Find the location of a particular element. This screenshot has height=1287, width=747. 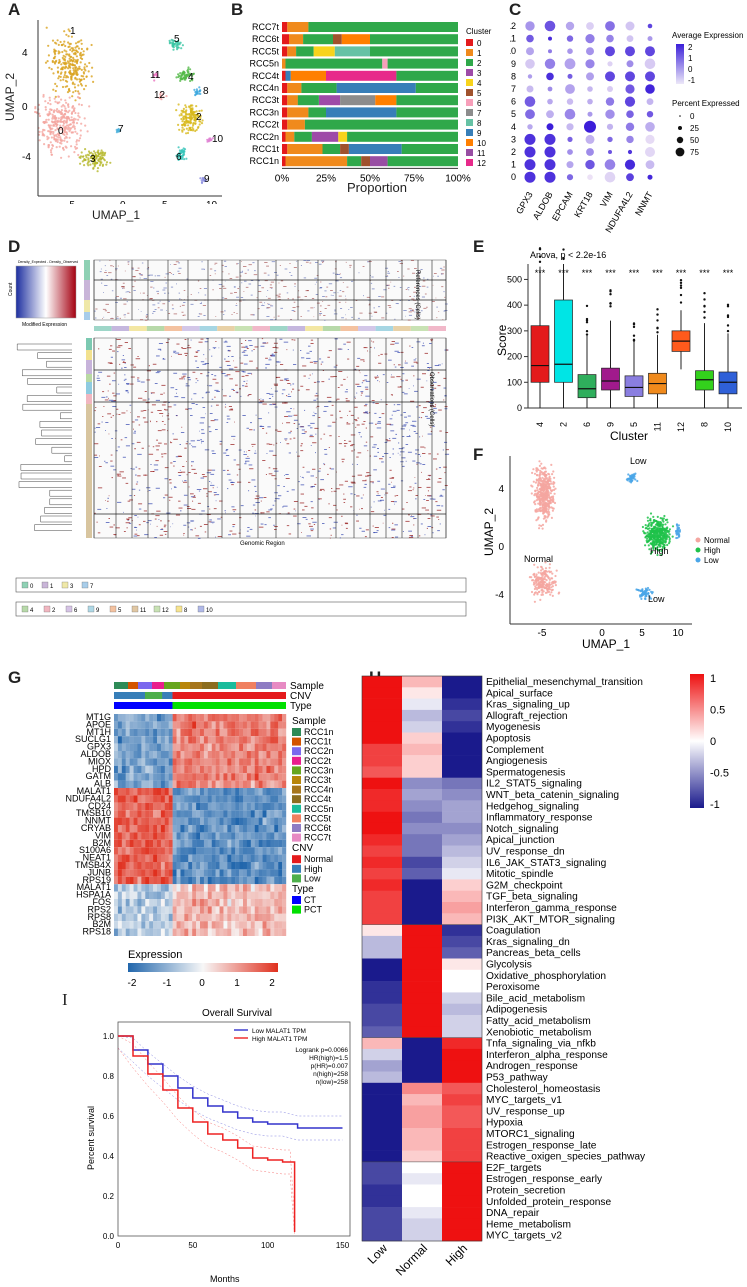

f-legend-label: Low is located at coordinates (711, 560).